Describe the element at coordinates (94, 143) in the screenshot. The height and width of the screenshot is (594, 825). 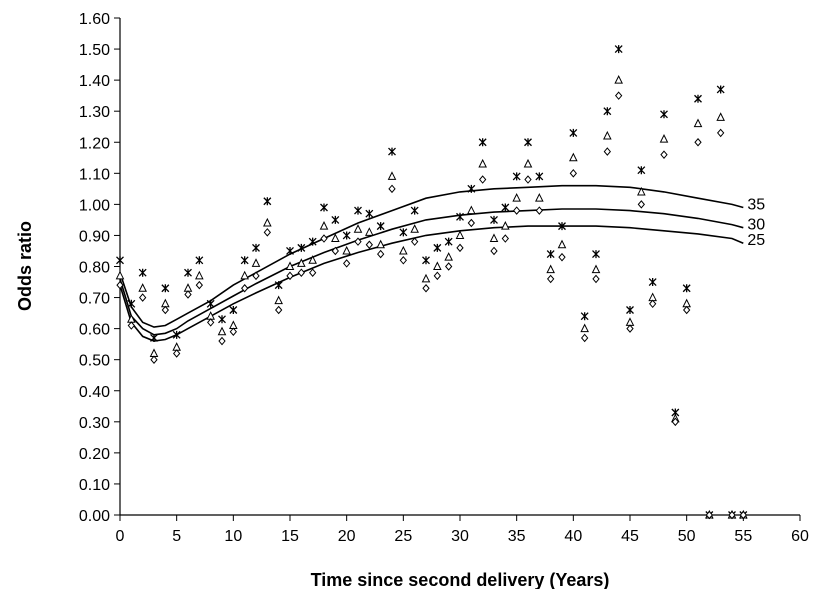
I see `y-tick-label: 1.20` at that location.